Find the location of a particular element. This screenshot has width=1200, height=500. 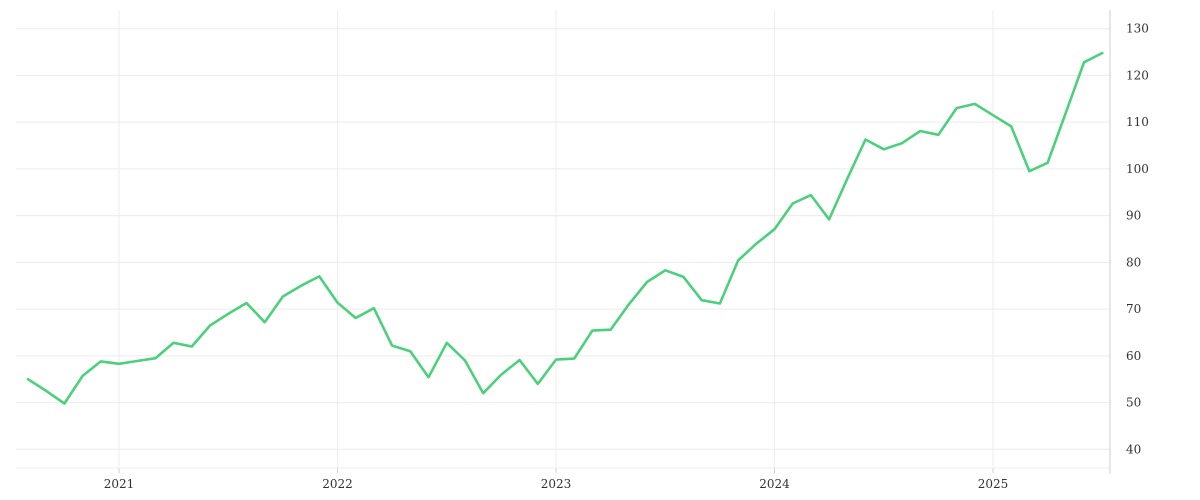

x-tick-label: 2024 is located at coordinates (774, 484).